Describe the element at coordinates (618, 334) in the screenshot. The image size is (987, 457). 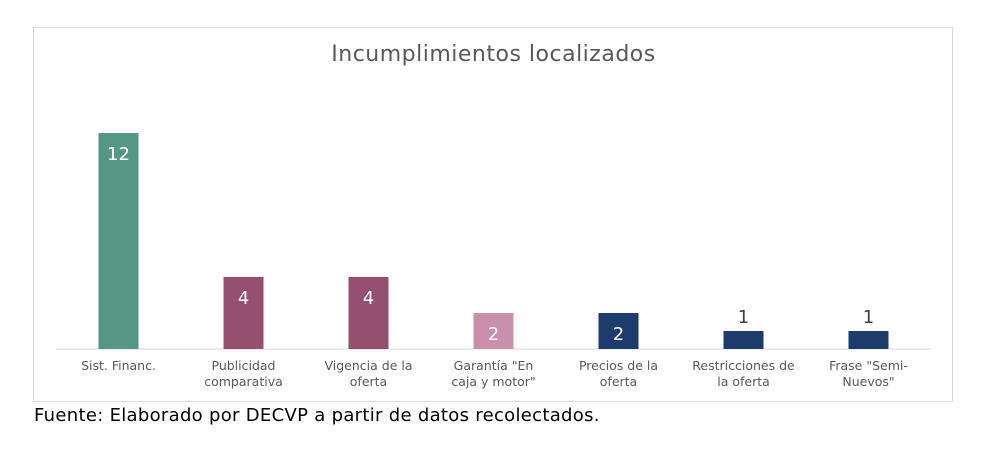
I see `data-label-5: 2` at that location.